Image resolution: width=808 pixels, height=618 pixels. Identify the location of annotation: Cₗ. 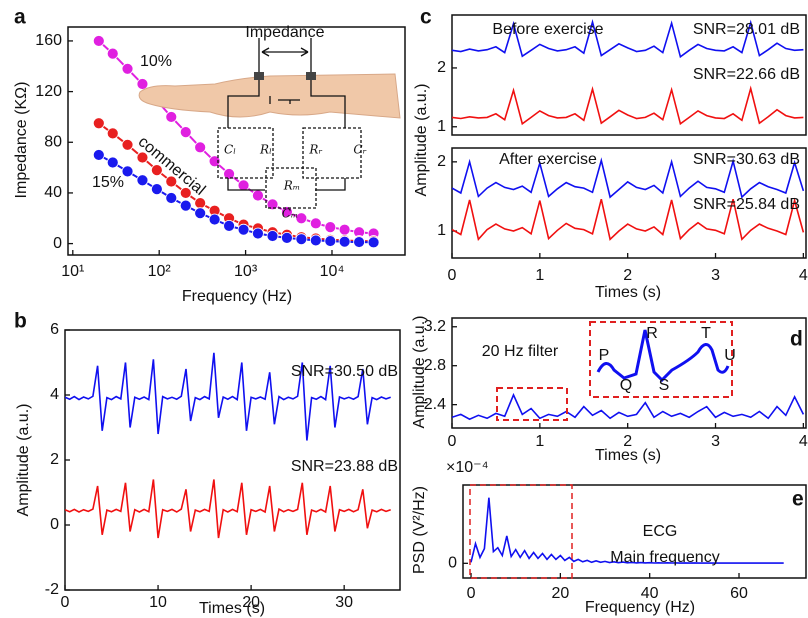
(230, 150).